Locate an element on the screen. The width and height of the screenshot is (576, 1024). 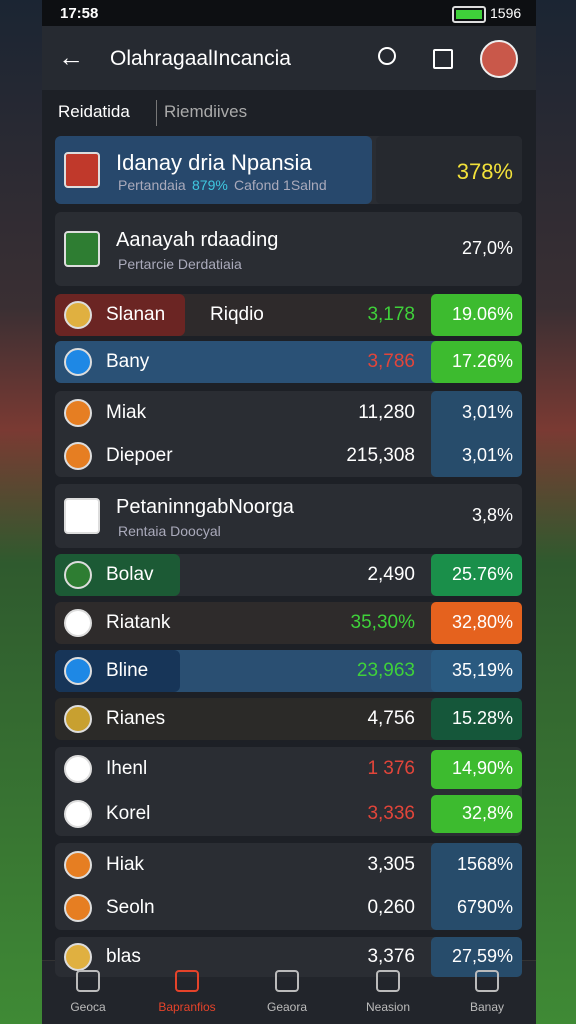
count: 215,308 is located at coordinates (380, 455).